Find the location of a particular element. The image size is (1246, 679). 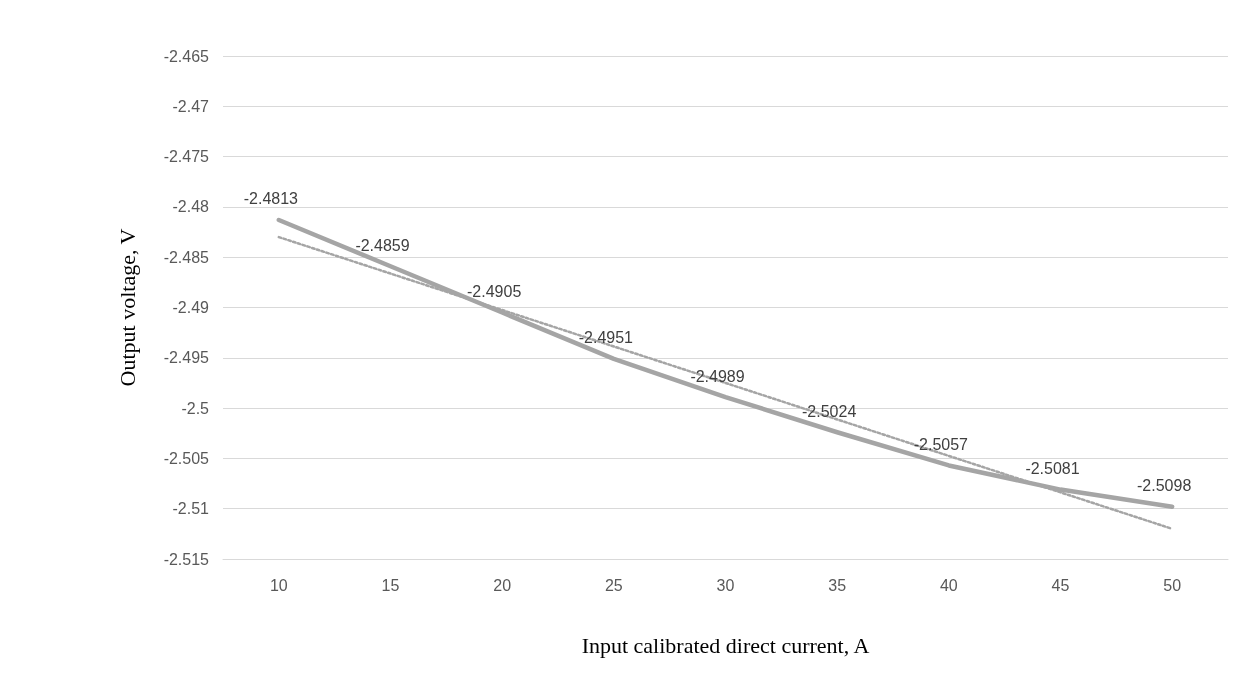

data-label: -2.4813 is located at coordinates (271, 199).